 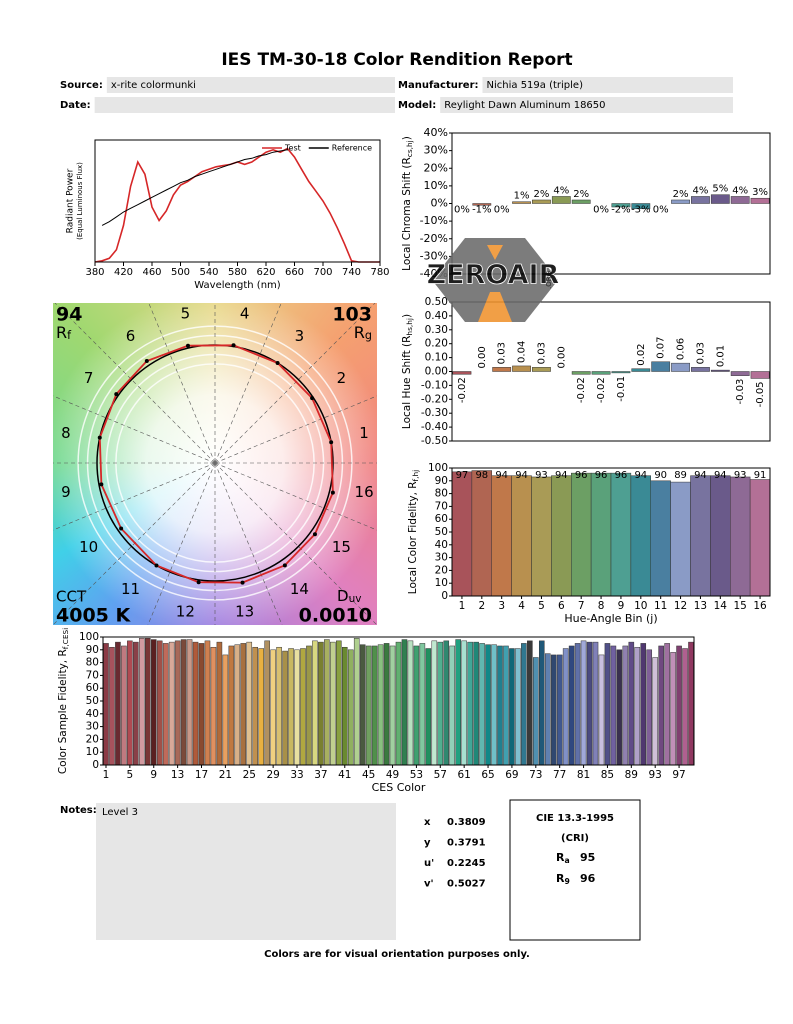 What do you see at coordinates (66, 433) in the screenshot?
I see `bin-label: 8` at bounding box center [66, 433].